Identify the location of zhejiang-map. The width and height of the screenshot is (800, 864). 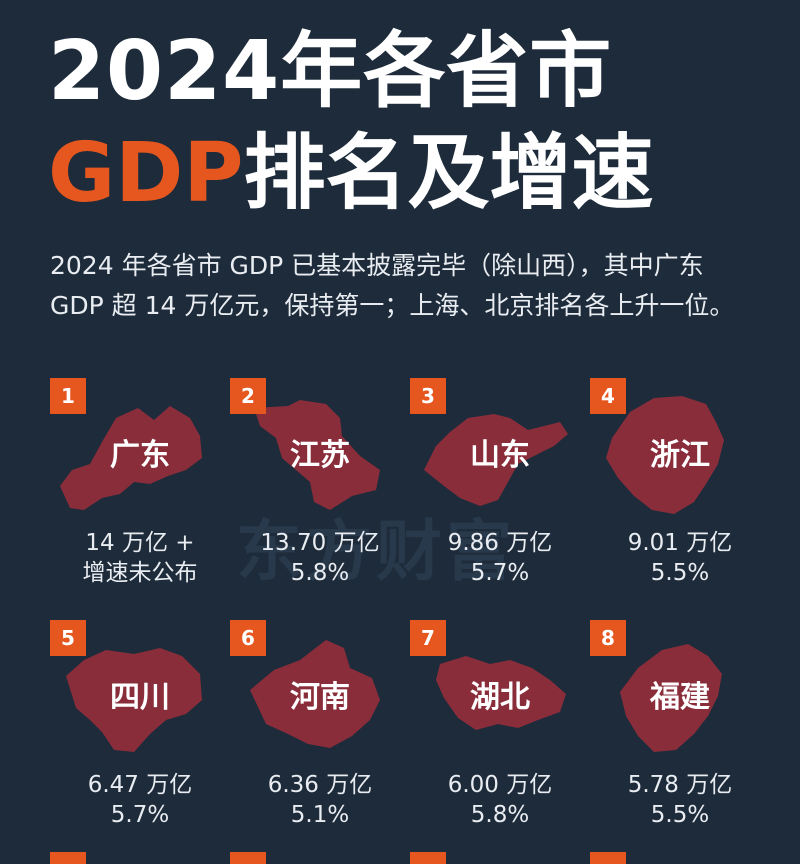
(680, 453).